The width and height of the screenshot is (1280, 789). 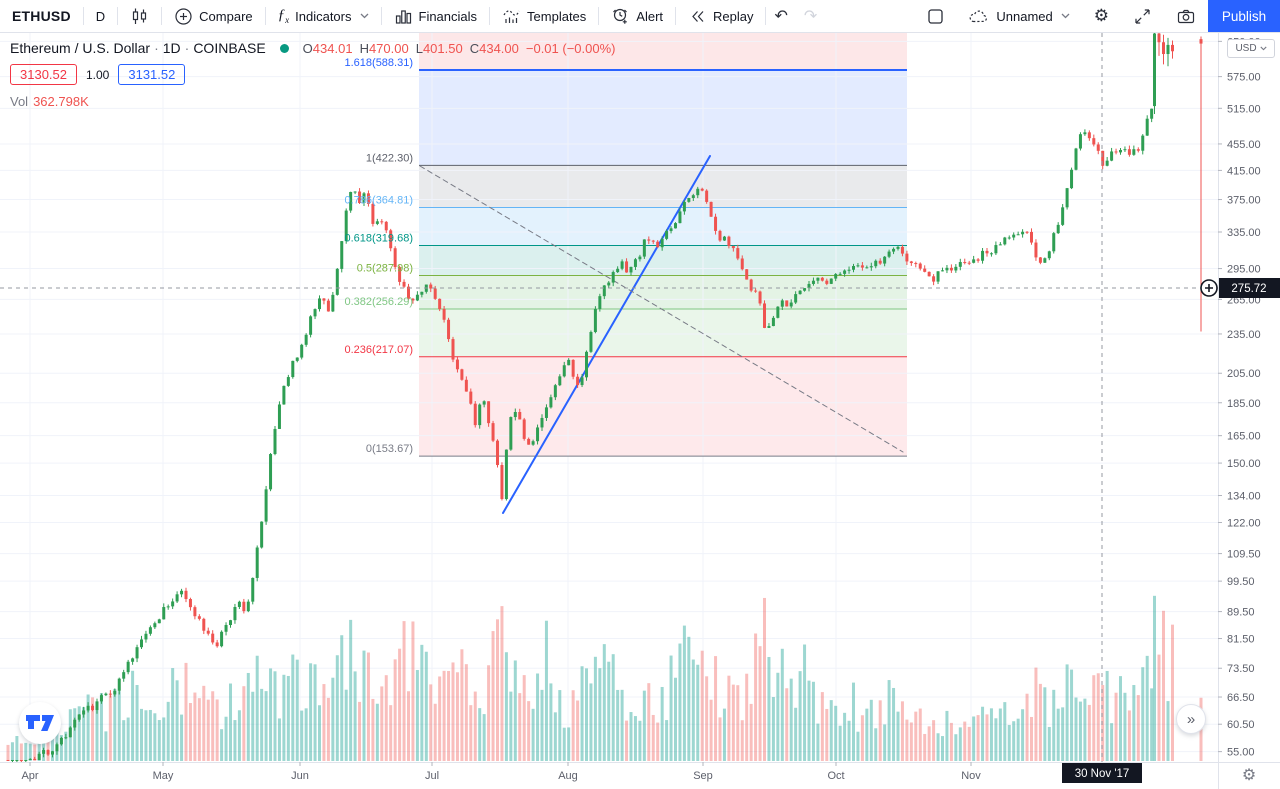 What do you see at coordinates (1246, 48) in the screenshot?
I see `currency-label: USD` at bounding box center [1246, 48].